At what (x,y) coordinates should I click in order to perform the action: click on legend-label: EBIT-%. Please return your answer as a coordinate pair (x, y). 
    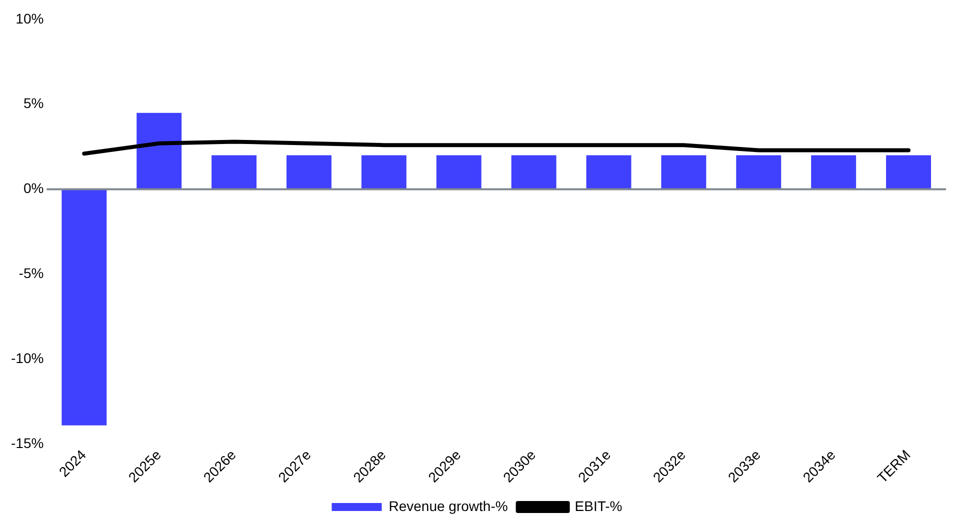
    Looking at the image, I should click on (598, 506).